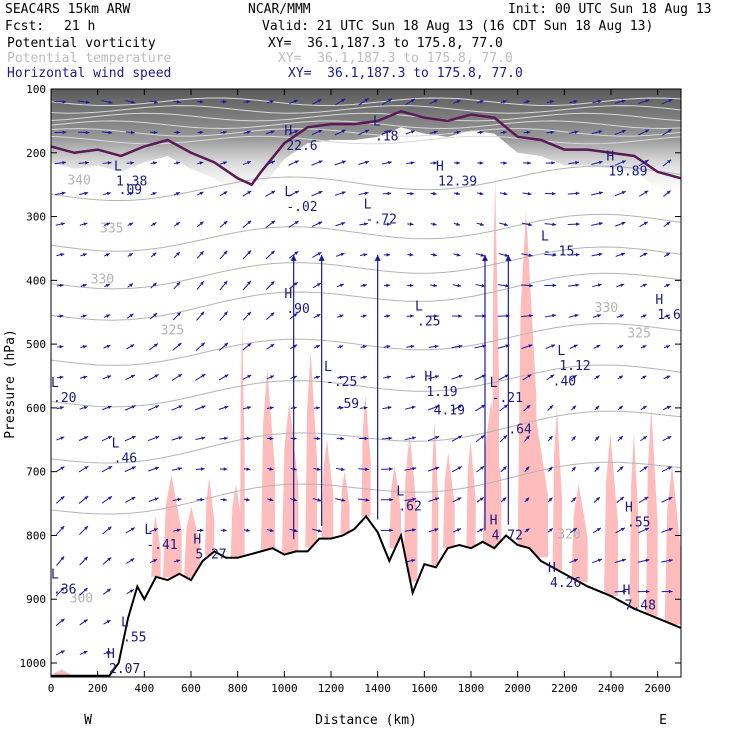 The image size is (740, 740). Describe the element at coordinates (210, 554) in the screenshot. I see `pv-extremum-value: 5.27` at that location.